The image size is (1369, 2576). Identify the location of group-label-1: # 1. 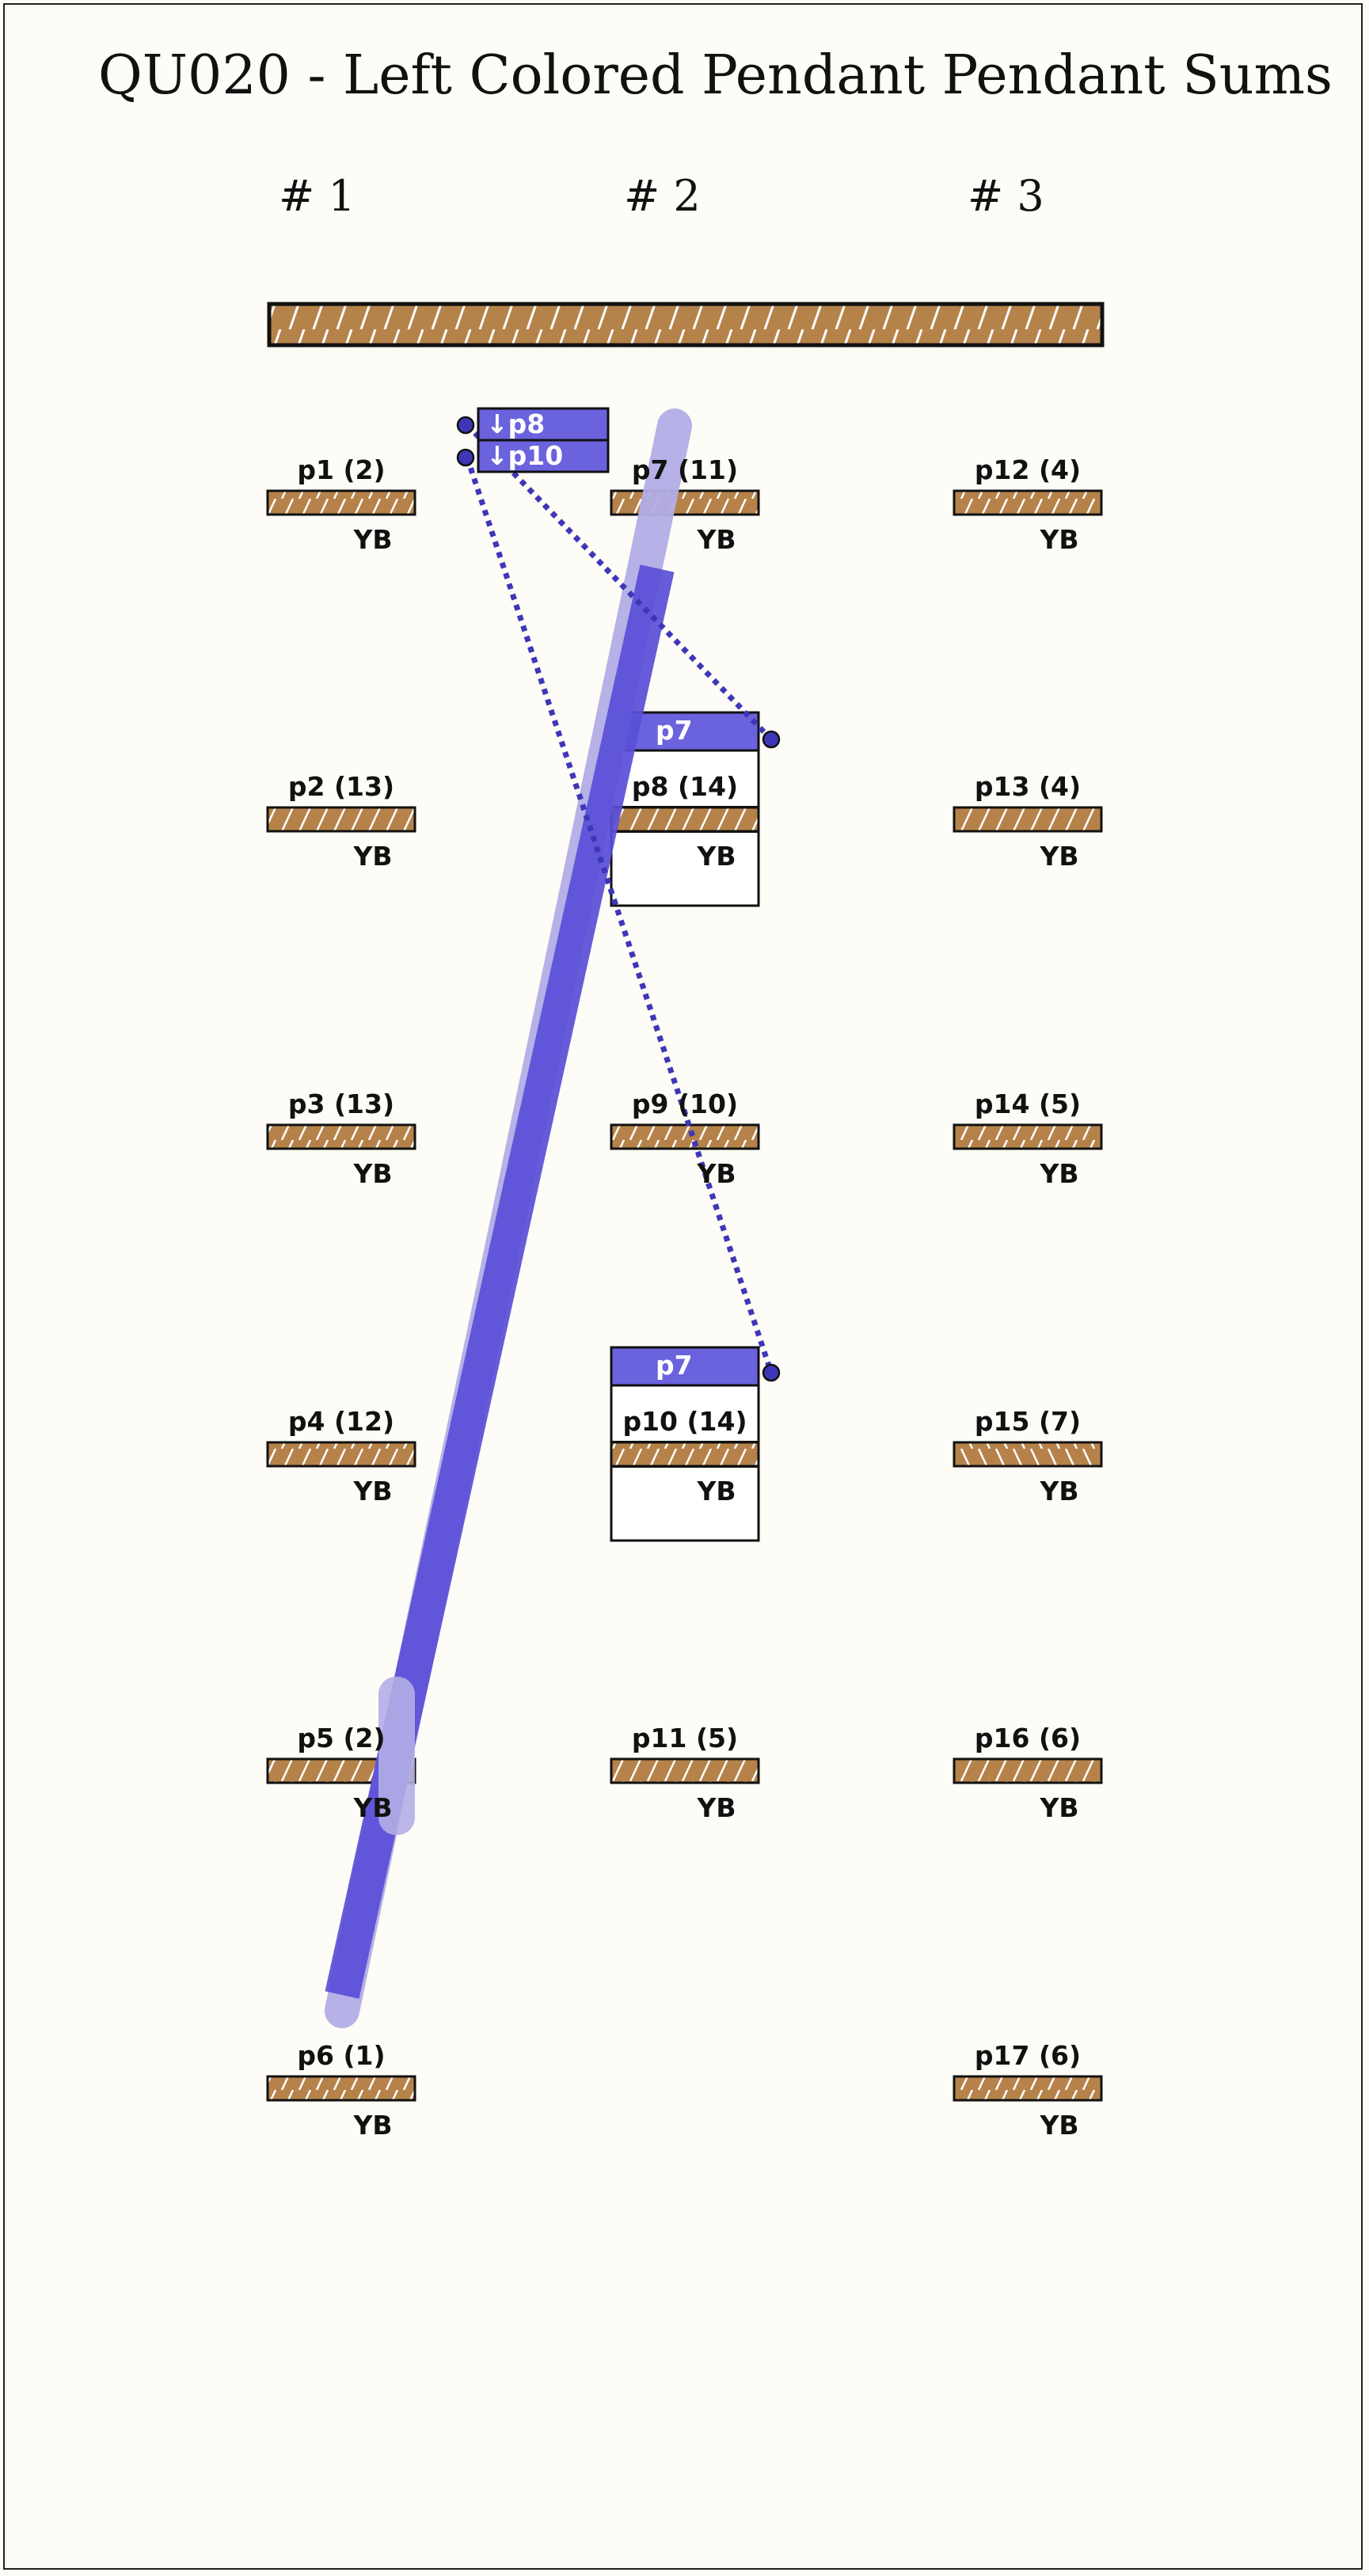
(317, 196).